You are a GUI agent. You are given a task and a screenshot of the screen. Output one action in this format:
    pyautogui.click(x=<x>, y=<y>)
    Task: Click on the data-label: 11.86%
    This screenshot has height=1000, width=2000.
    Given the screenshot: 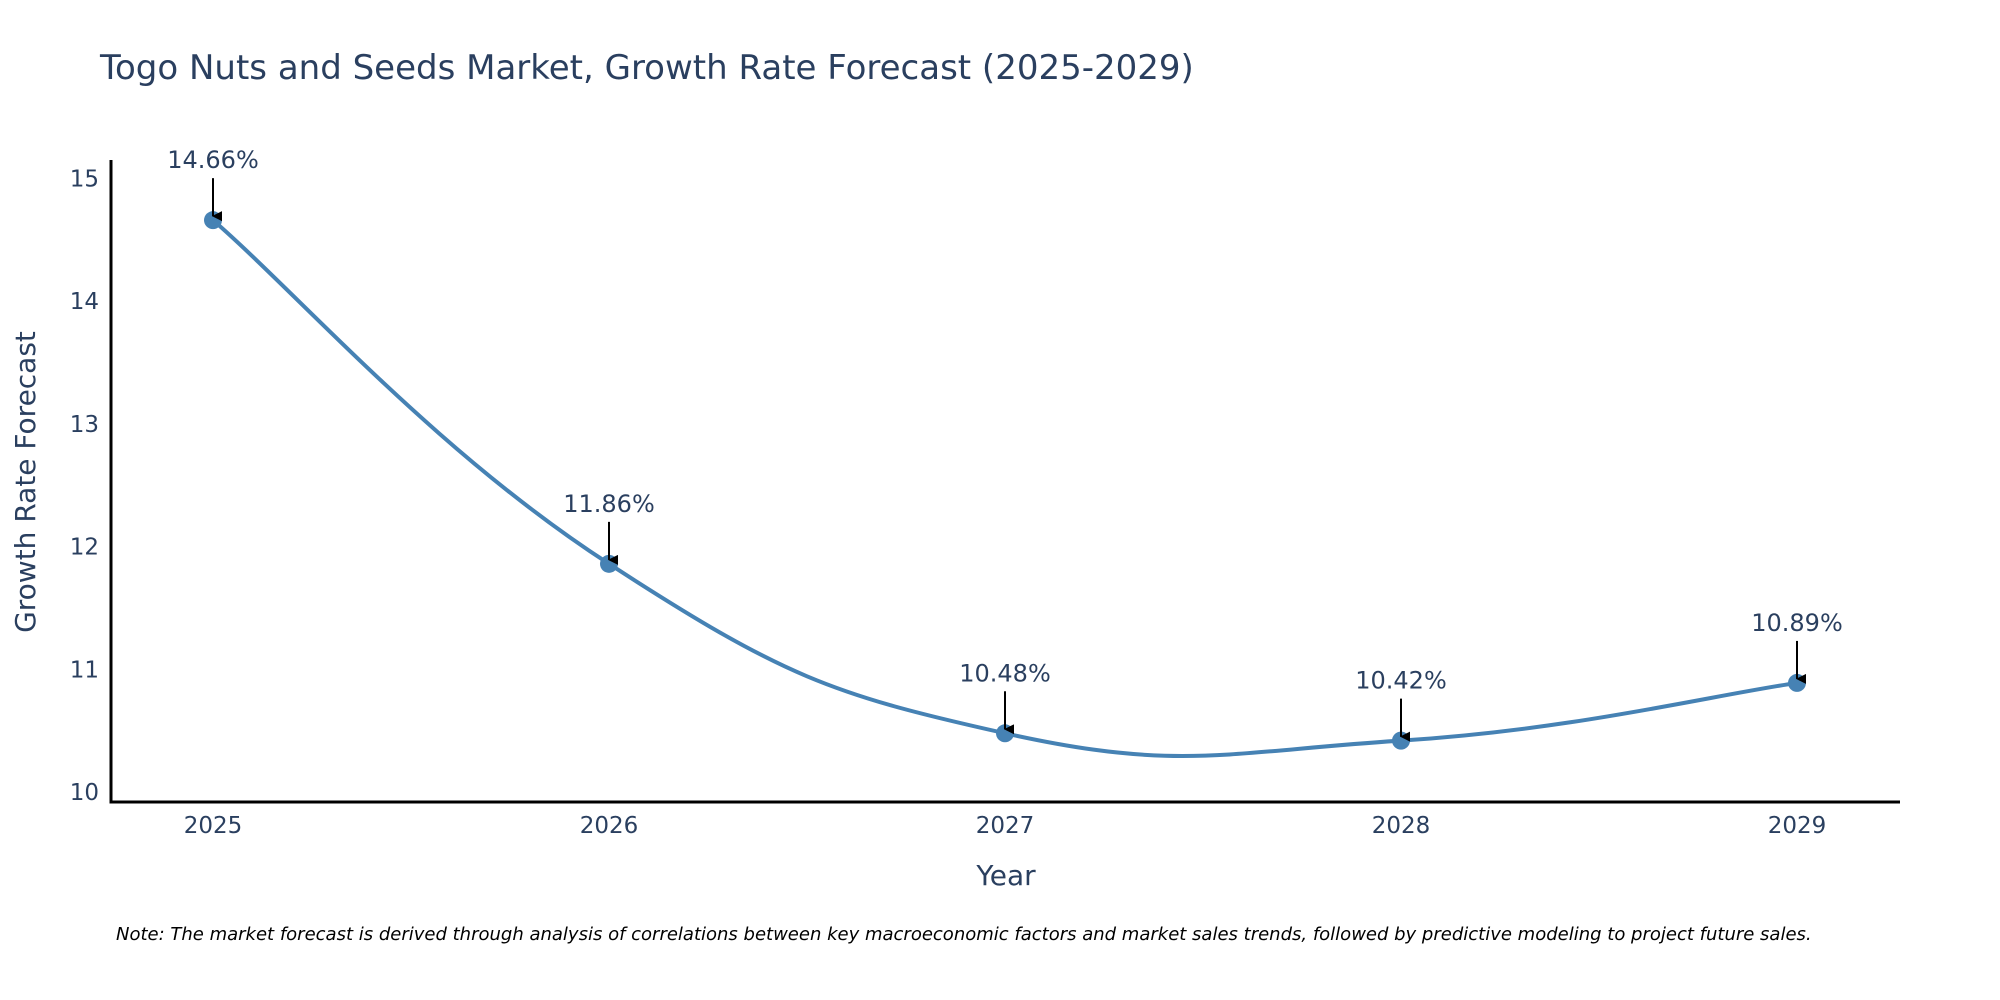 What is the action you would take?
    pyautogui.click(x=609, y=504)
    